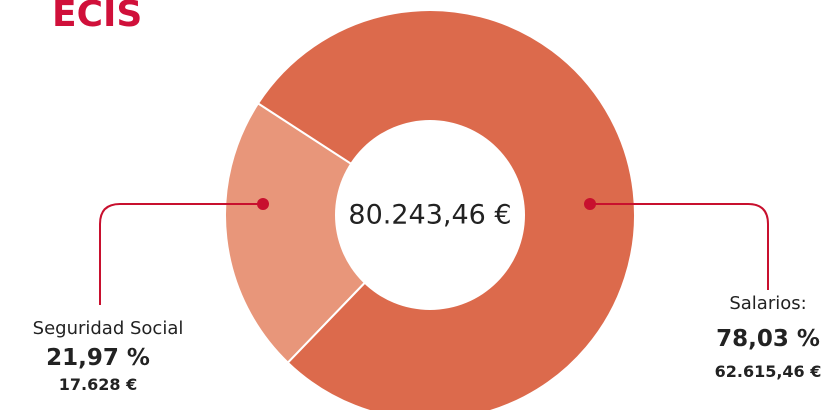 The height and width of the screenshot is (410, 833). Describe the element at coordinates (767, 303) in the screenshot. I see `category-label: Salarios:` at that location.